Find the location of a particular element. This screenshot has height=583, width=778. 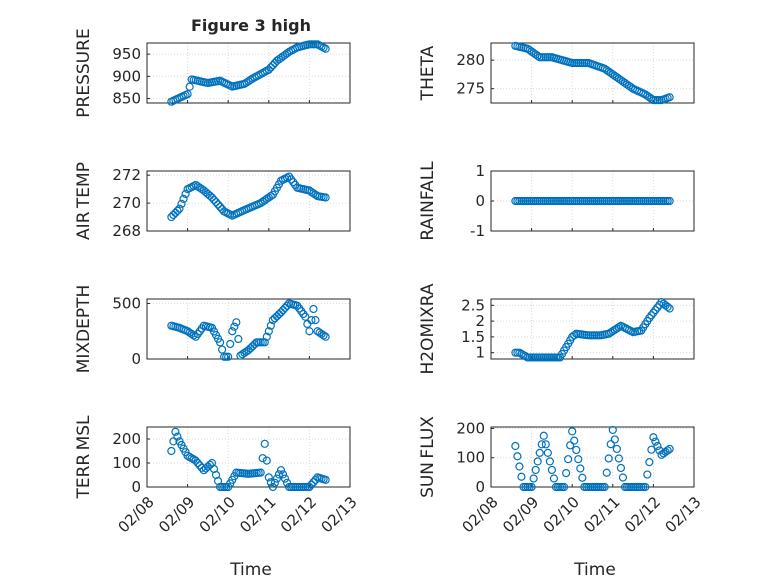

y-tick-label: 1 is located at coordinates (480, 353).